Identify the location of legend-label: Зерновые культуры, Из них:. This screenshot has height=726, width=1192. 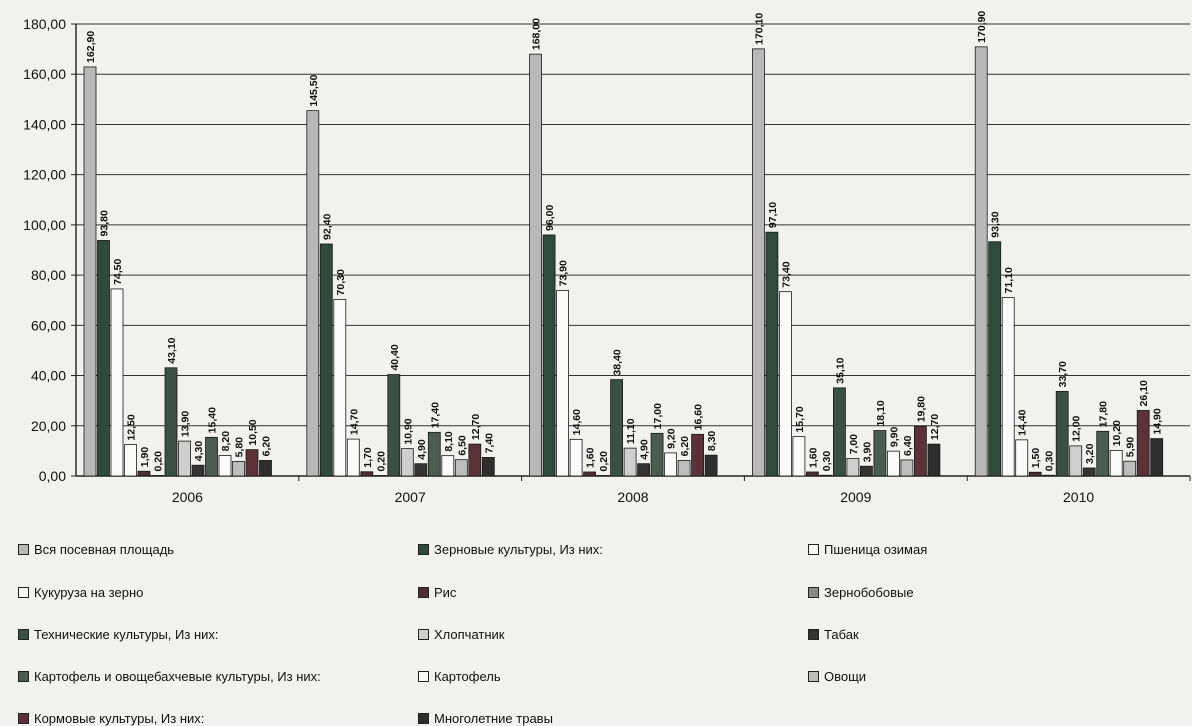
(518, 549).